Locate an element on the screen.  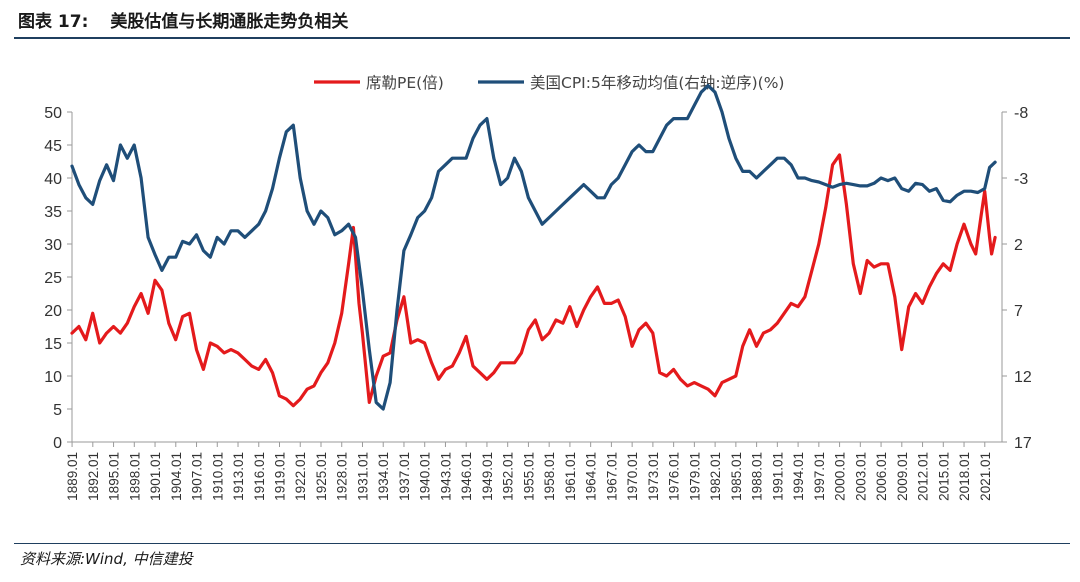
x-axis-tick-label: 1928.01 is located at coordinates (342, 476).